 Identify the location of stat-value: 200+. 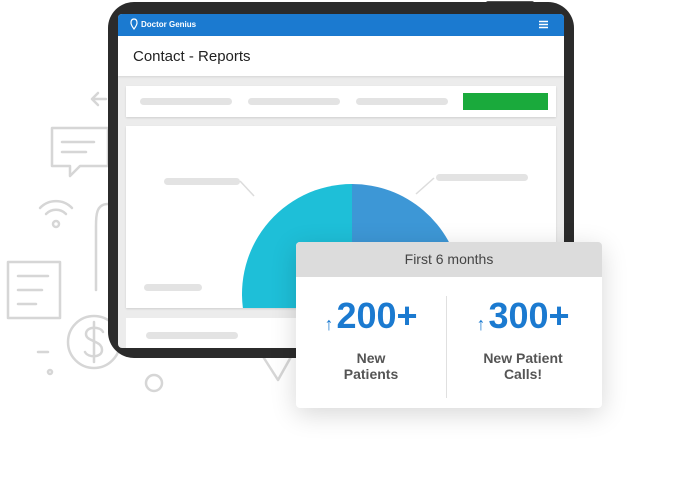
(377, 315).